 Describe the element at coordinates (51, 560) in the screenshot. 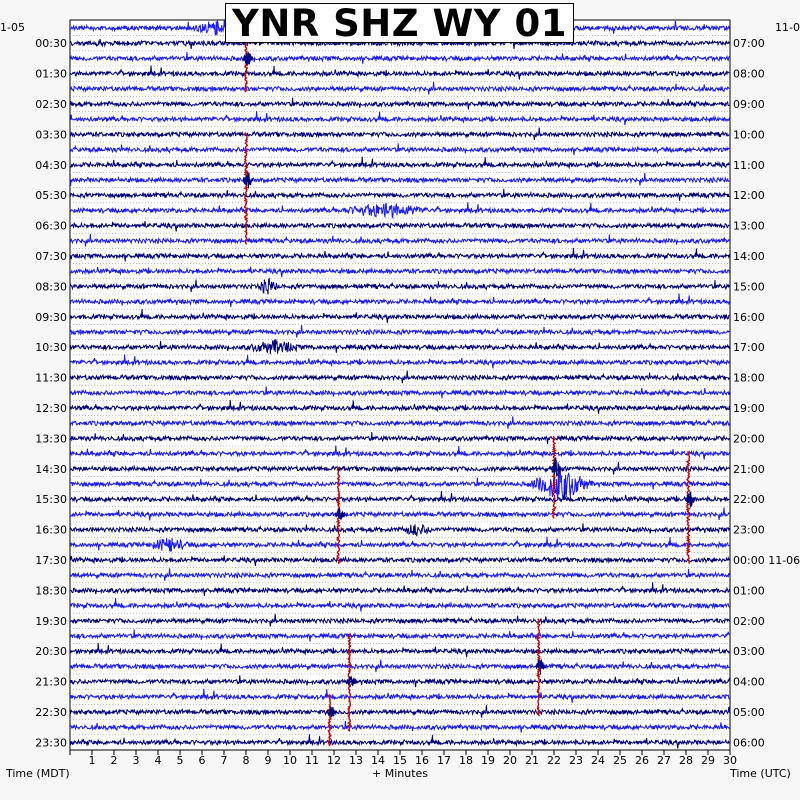

I see `left-time-label: 17:30` at that location.